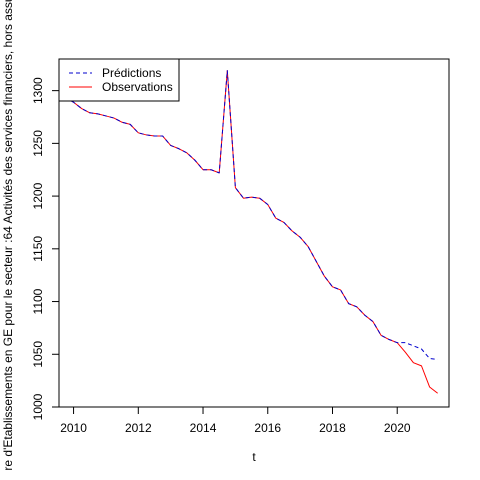 The image size is (480, 480). What do you see at coordinates (138, 428) in the screenshot?
I see `x-tick-label: 2012` at bounding box center [138, 428].